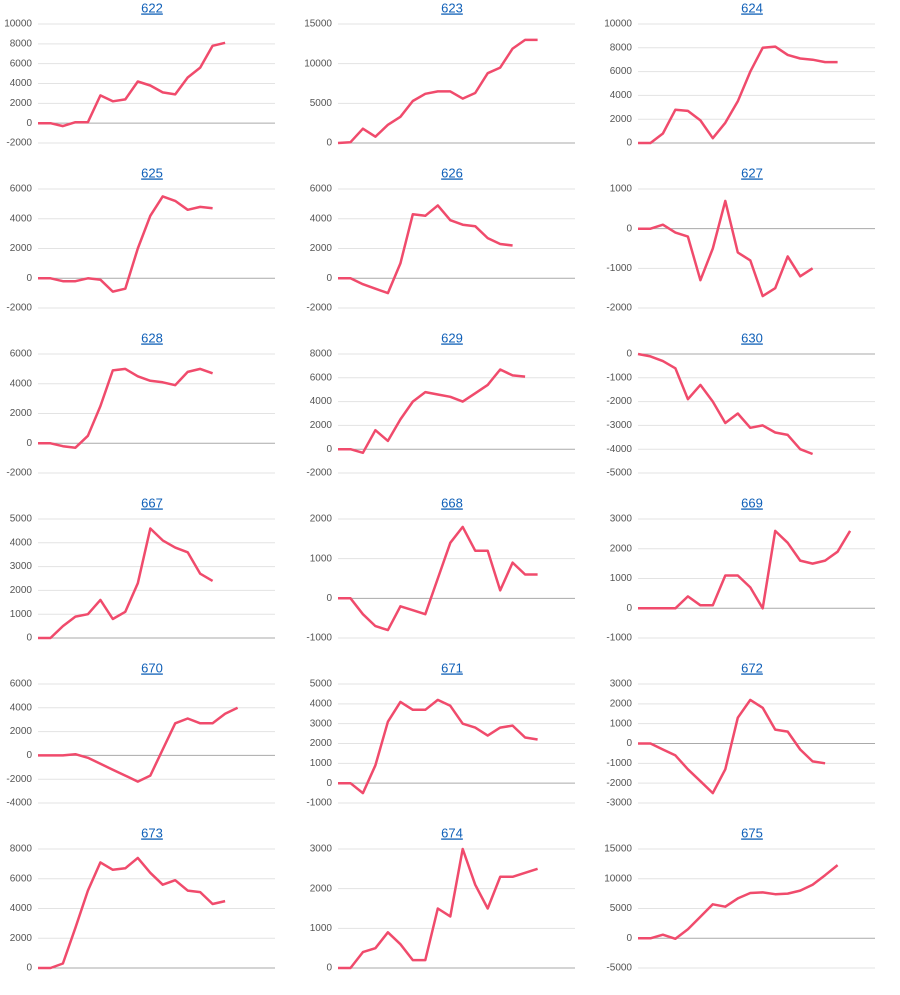 This screenshot has width=900, height=995. What do you see at coordinates (152, 7) in the screenshot?
I see `chart-title: 622` at bounding box center [152, 7].